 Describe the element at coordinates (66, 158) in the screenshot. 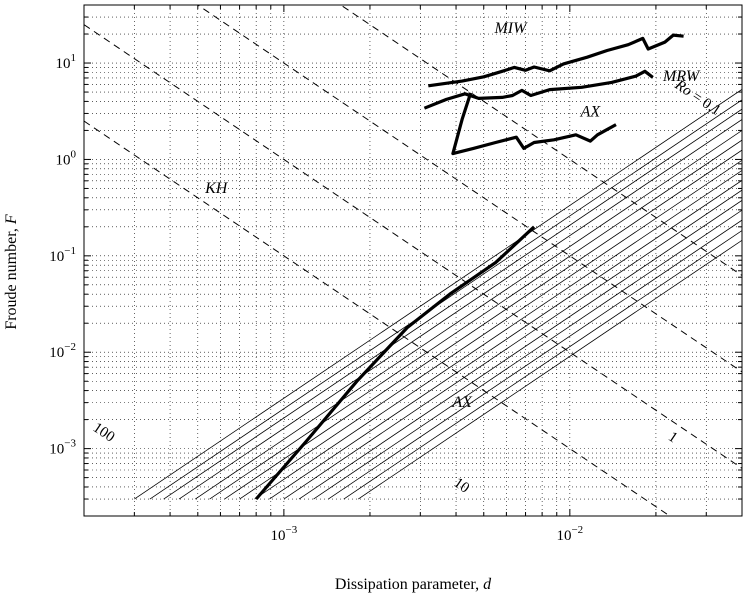

I see `y-tick-label: 10⁰` at that location.